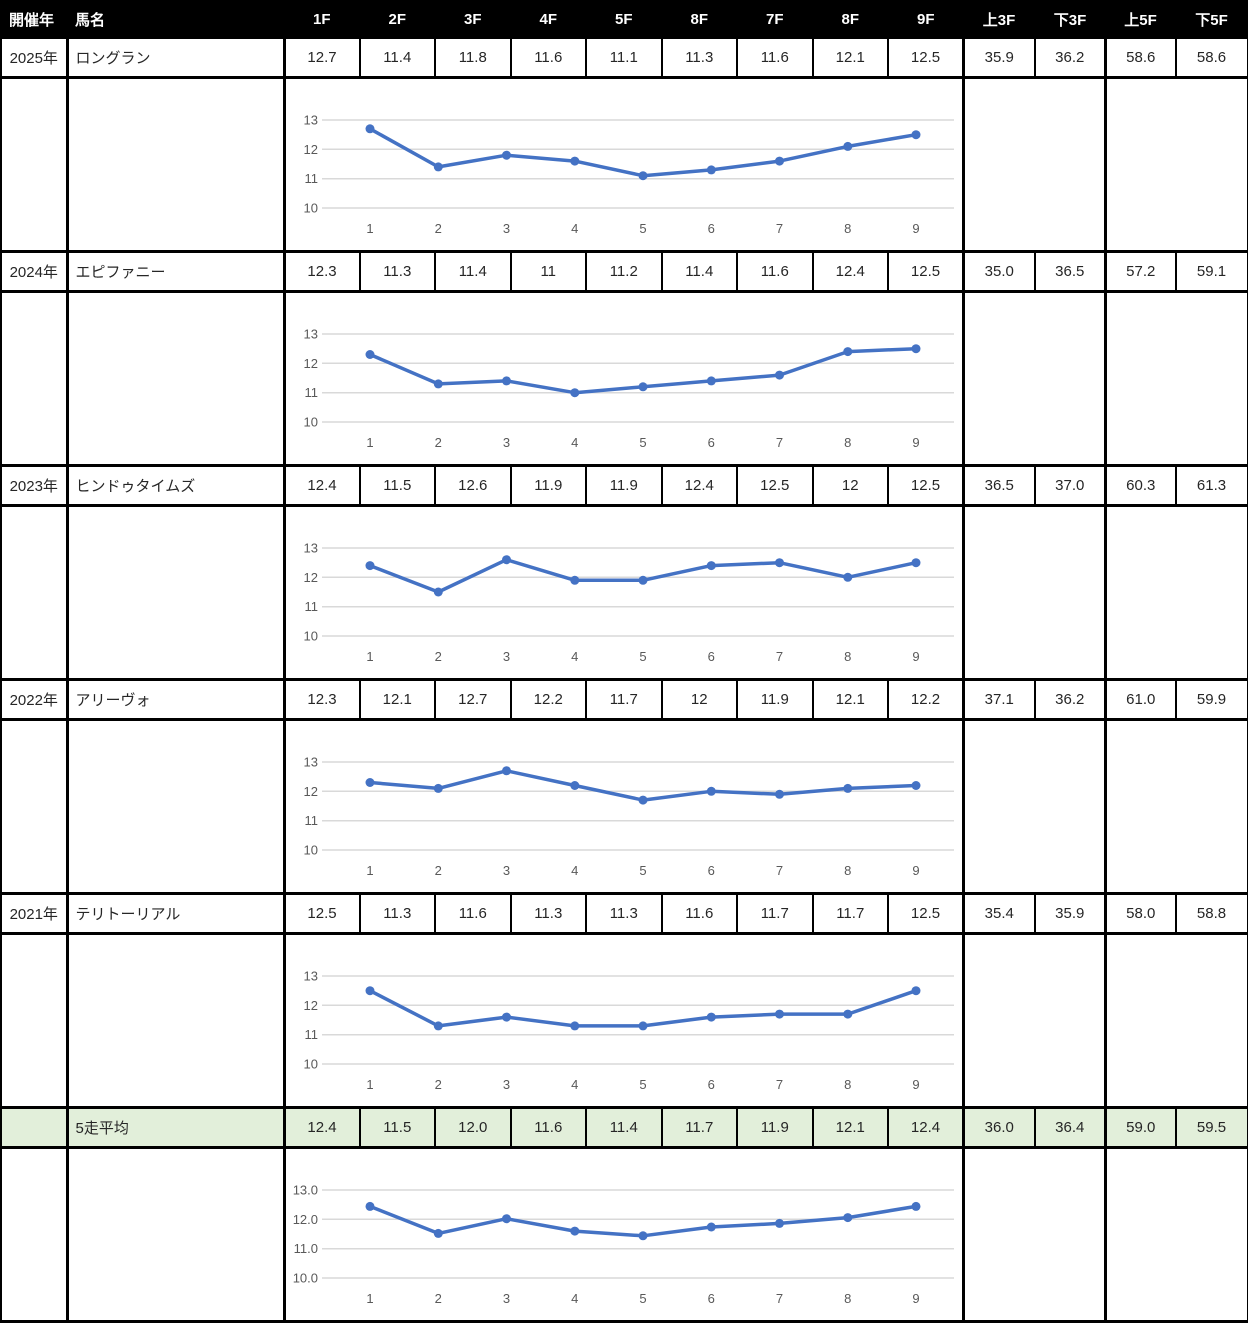 The height and width of the screenshot is (1323, 1248). Describe the element at coordinates (999, 19) in the screenshot. I see `col-header-first3f: 上3F` at that location.